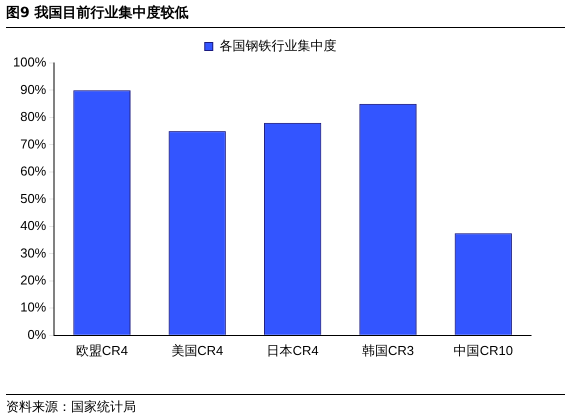 The width and height of the screenshot is (571, 419). What do you see at coordinates (33, 198) in the screenshot?
I see `y-tick-label: 50%` at bounding box center [33, 198].